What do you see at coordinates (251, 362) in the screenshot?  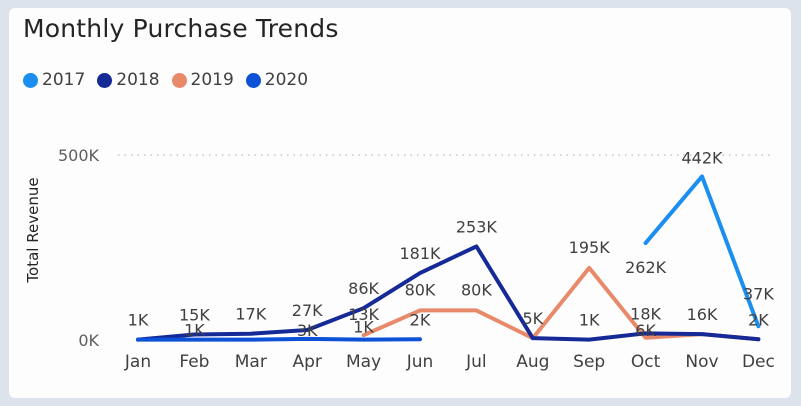 I see `x-tick-label: Mar` at bounding box center [251, 362].